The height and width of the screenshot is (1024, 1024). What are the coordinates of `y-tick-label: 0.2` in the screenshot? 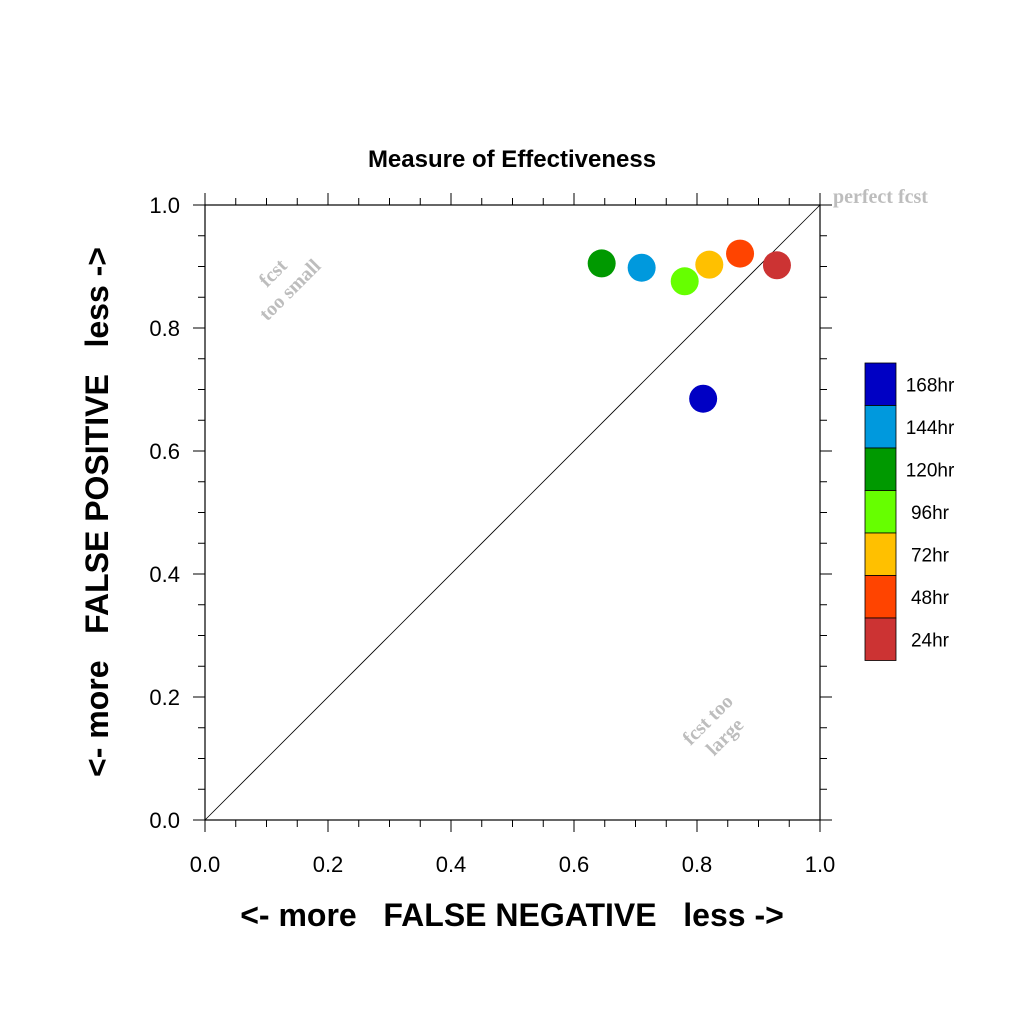 It's located at (164, 697).